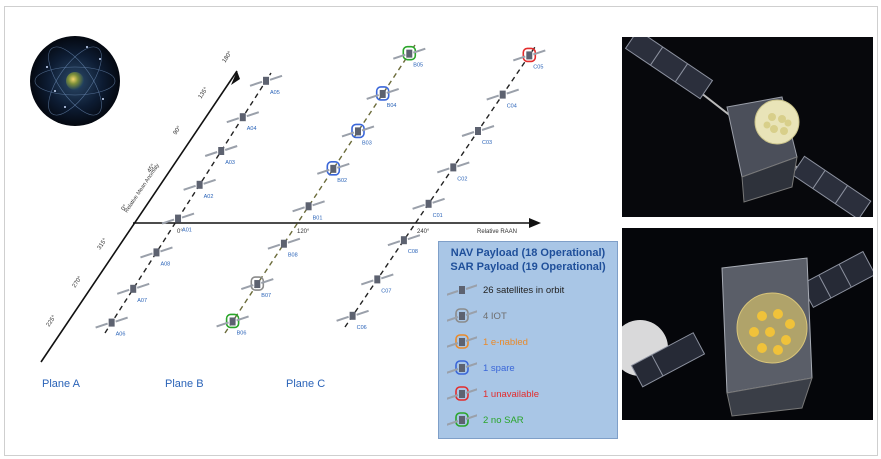  Describe the element at coordinates (180, 232) in the screenshot. I see `raan-tick-0: 0°` at that location.